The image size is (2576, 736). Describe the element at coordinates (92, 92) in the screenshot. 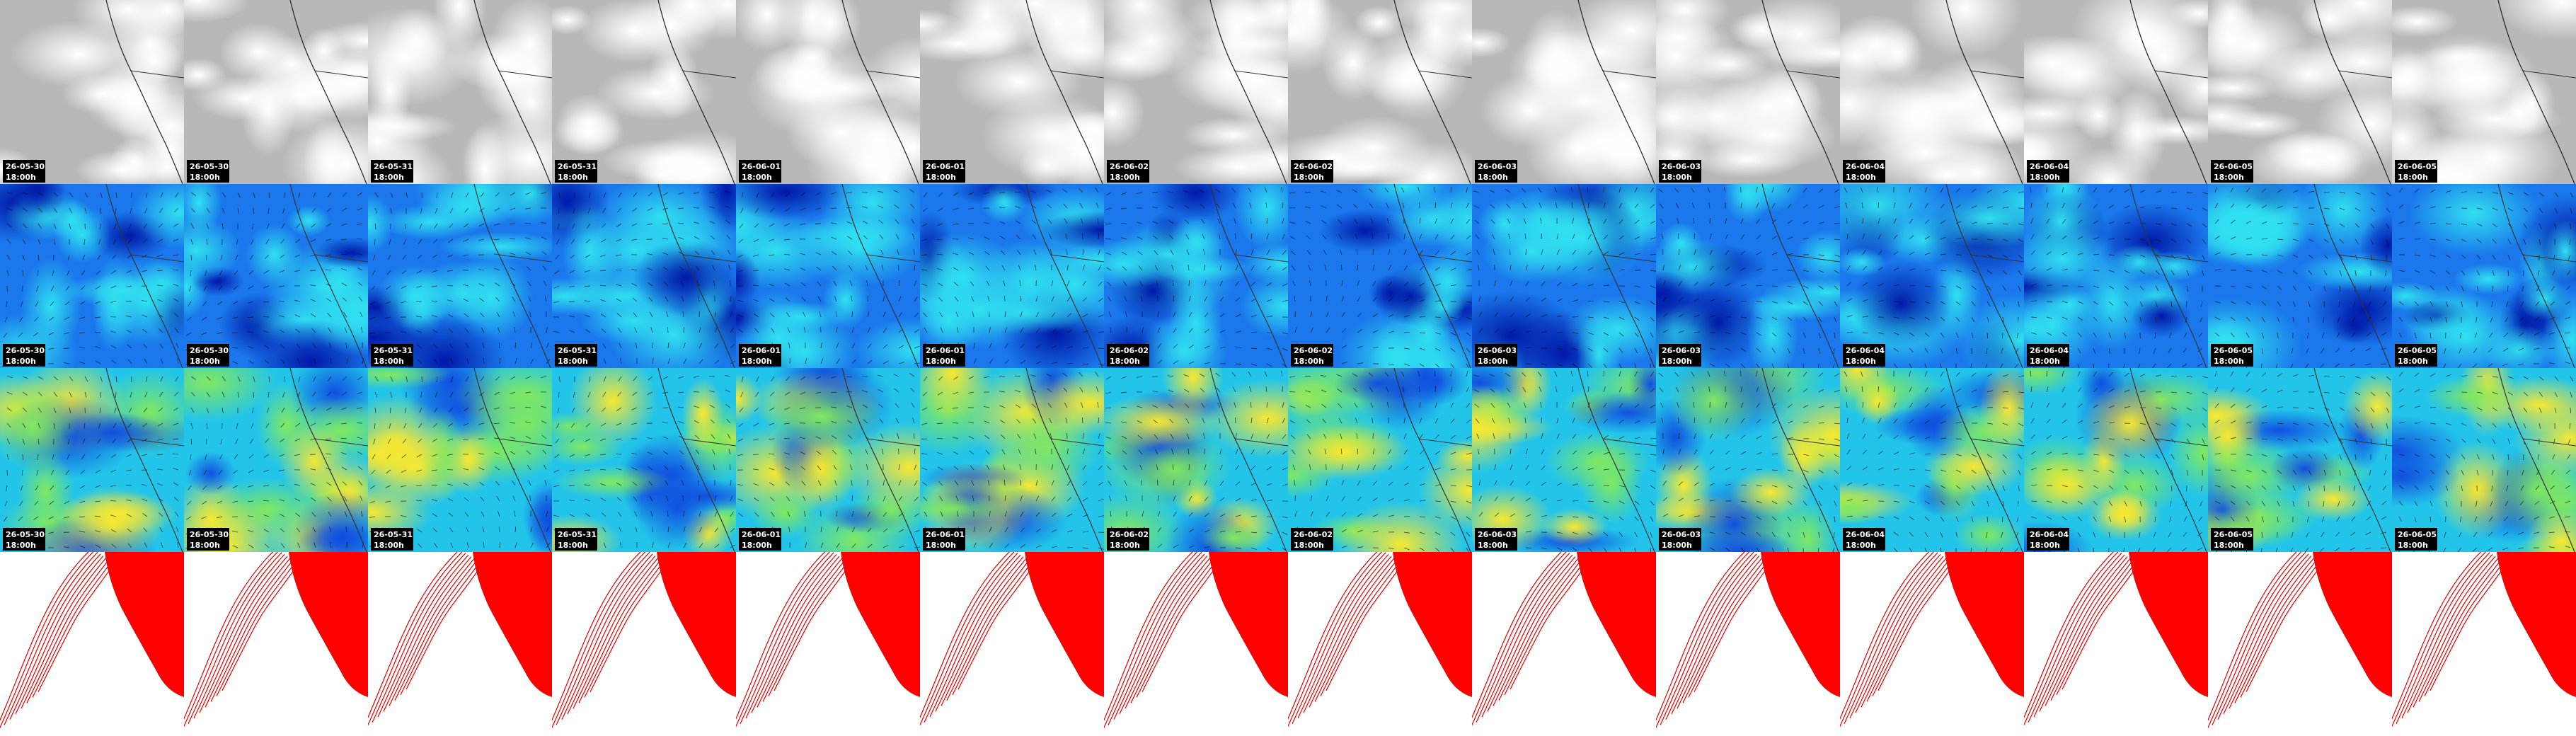

I see `cloud-map: 26-05-30 18:00h` at that location.